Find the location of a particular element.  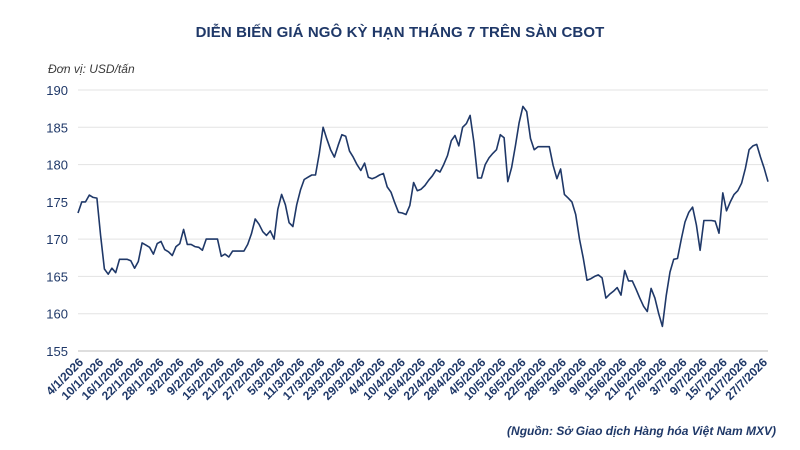

y-tick-label: 190 is located at coordinates (57, 90).